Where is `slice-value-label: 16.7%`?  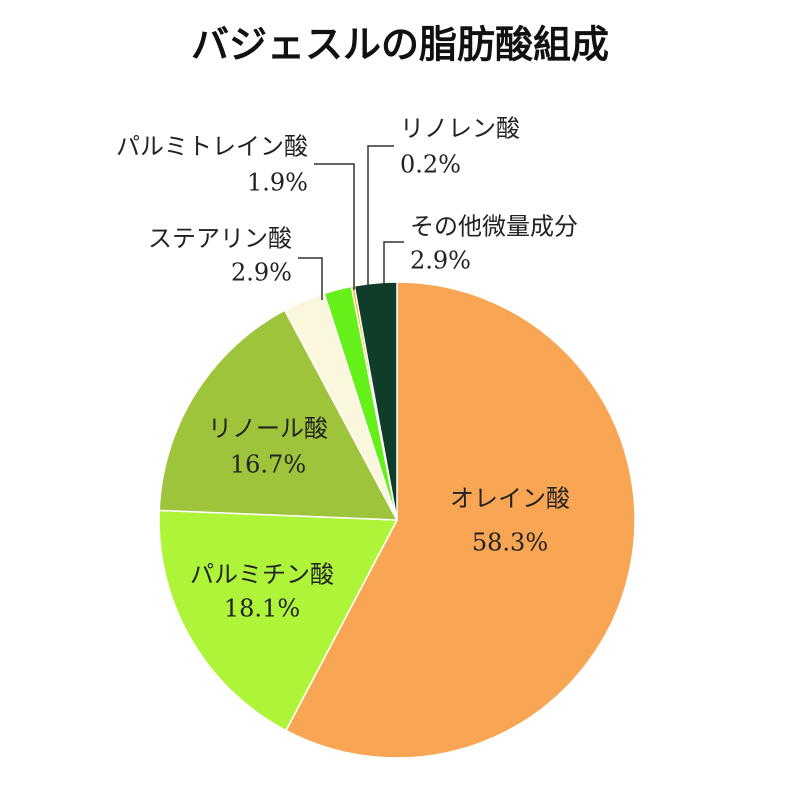 slice-value-label: 16.7% is located at coordinates (268, 465).